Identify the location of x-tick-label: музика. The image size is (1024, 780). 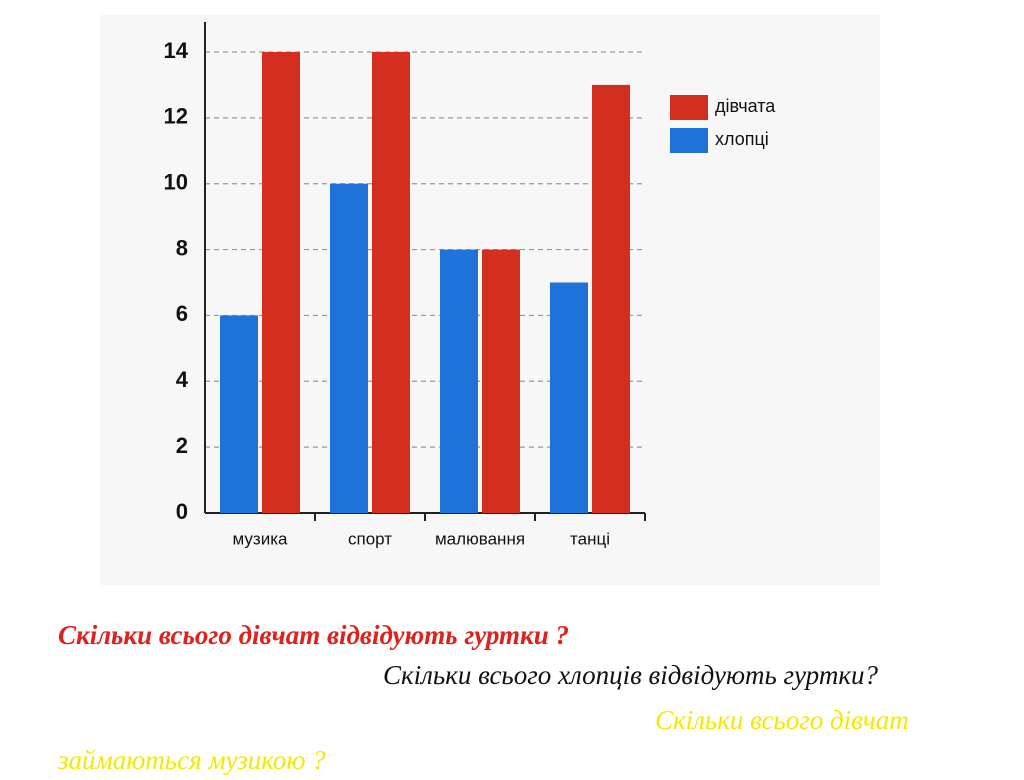
(260, 538).